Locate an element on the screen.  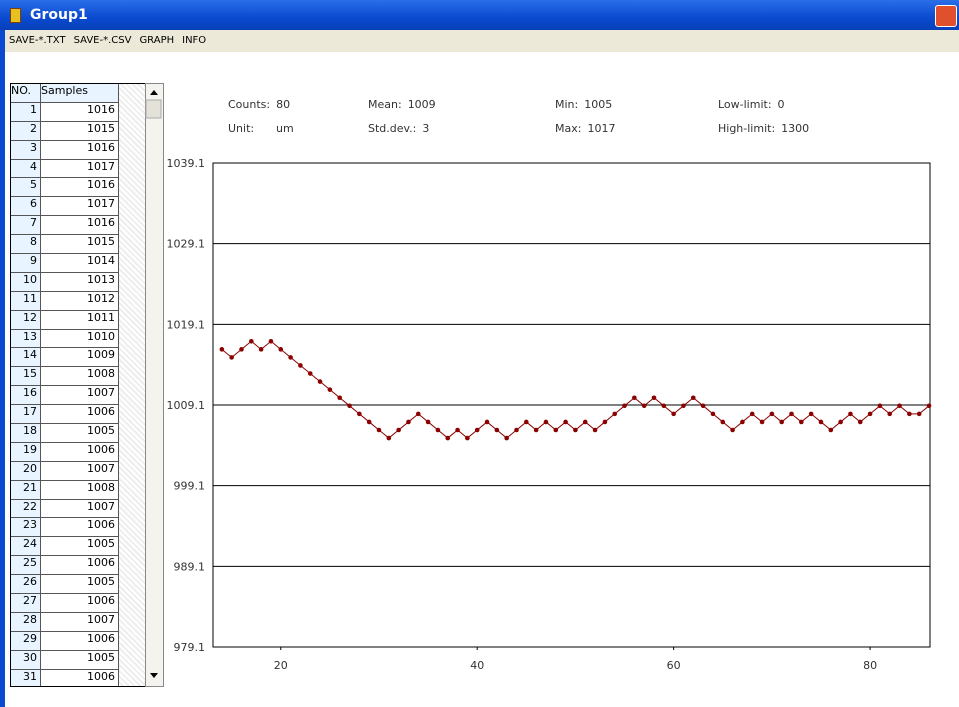
table-header: NO. Samples is located at coordinates (65, 93).